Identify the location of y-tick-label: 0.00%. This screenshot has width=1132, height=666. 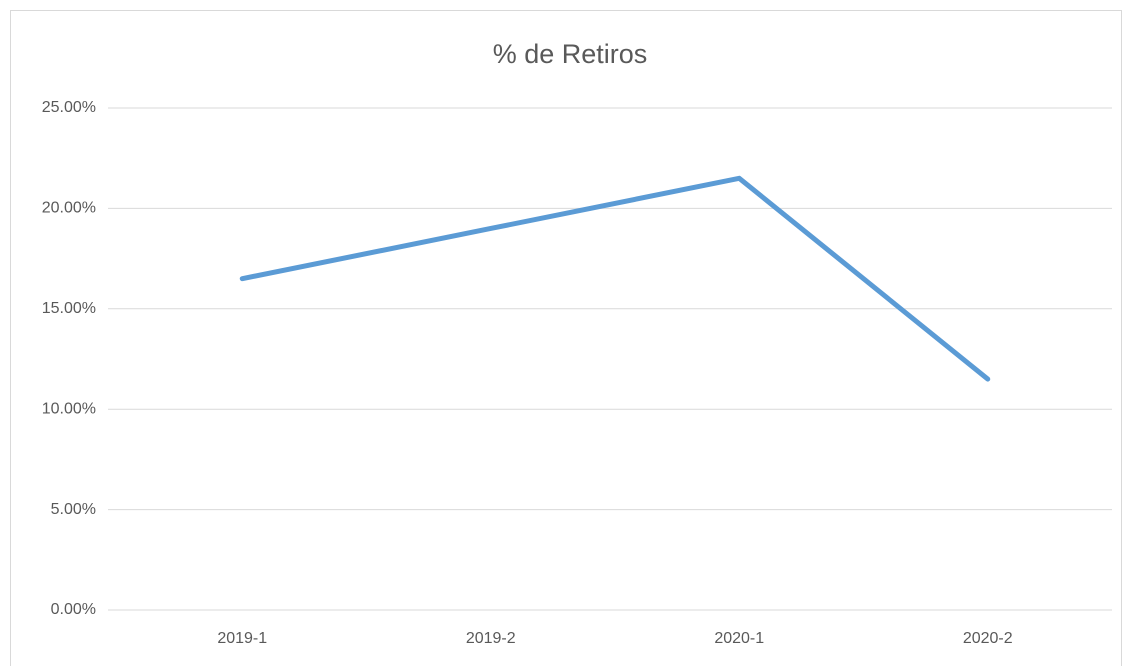
(73, 609).